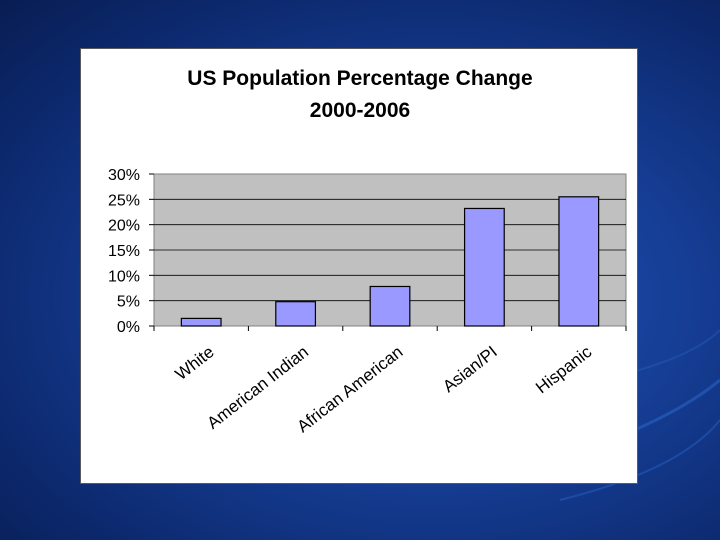 This screenshot has height=540, width=720. Describe the element at coordinates (124, 251) in the screenshot. I see `y-tick-label: 15%` at that location.